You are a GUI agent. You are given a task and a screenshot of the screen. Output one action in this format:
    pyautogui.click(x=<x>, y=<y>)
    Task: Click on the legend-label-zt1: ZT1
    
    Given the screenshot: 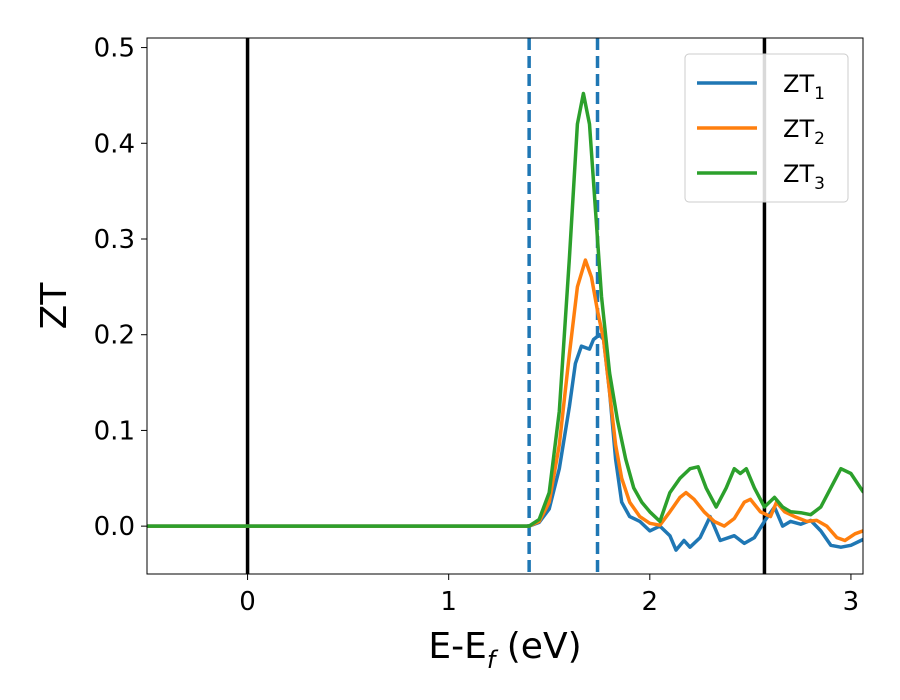 What is the action you would take?
    pyautogui.click(x=804, y=87)
    